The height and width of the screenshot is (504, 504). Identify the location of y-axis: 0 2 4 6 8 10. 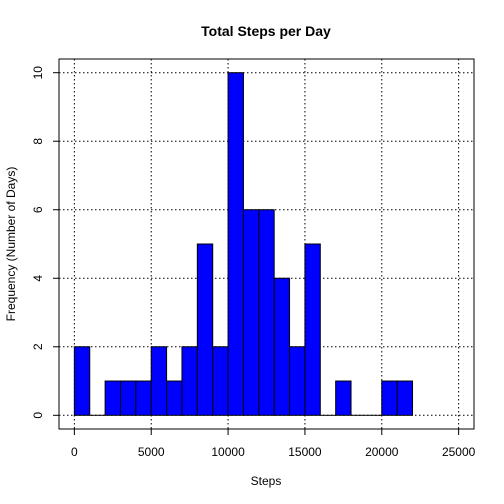
(45, 242).